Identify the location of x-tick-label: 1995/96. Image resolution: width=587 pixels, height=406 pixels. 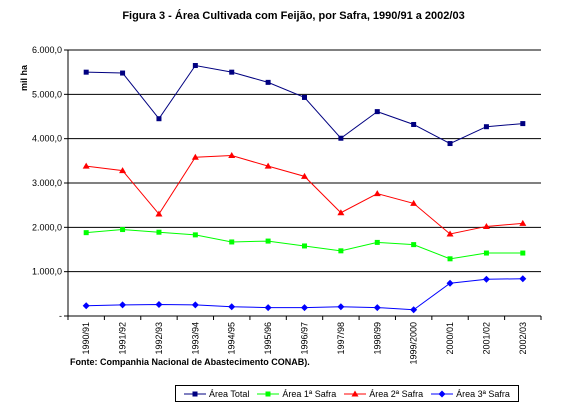
(268, 338).